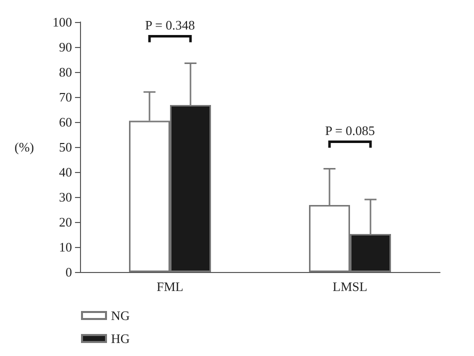 The height and width of the screenshot is (356, 474). What do you see at coordinates (120, 315) in the screenshot?
I see `legend-label: NG` at bounding box center [120, 315].